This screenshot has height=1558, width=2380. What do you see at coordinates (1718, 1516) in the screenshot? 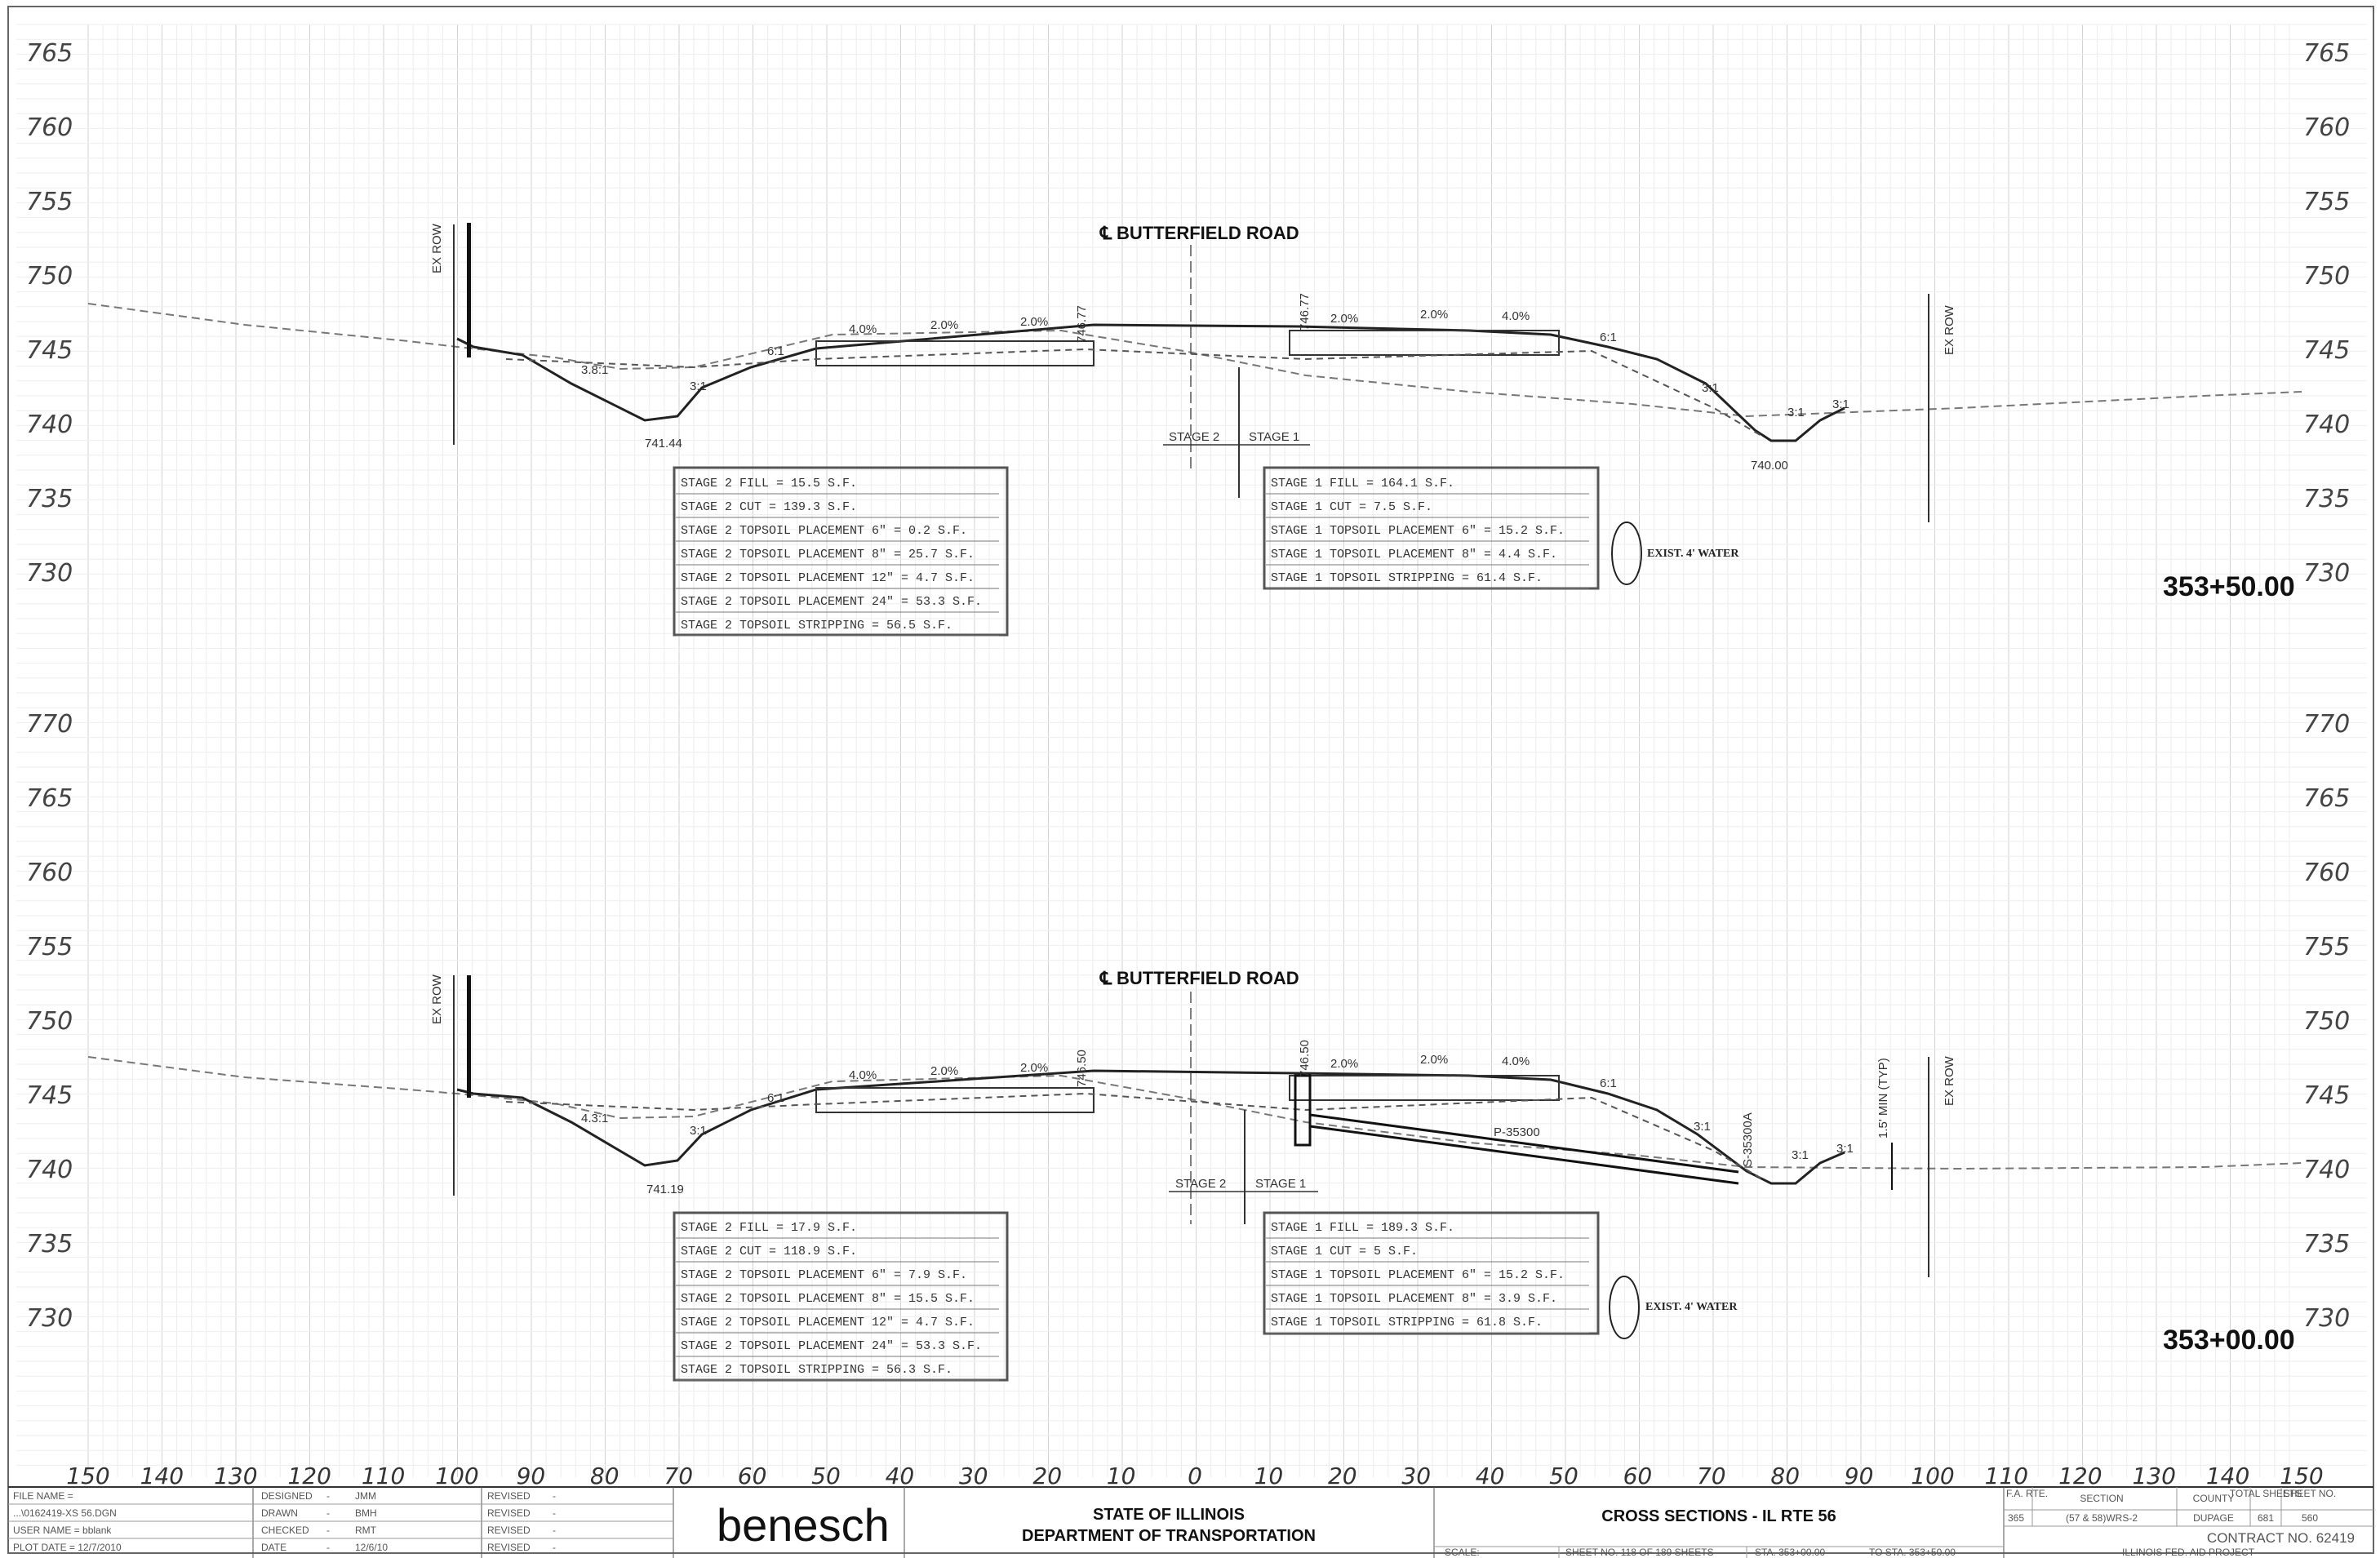
I see `sheet-title: CROSS SECTIONS - IL RTE 56` at bounding box center [1718, 1516].